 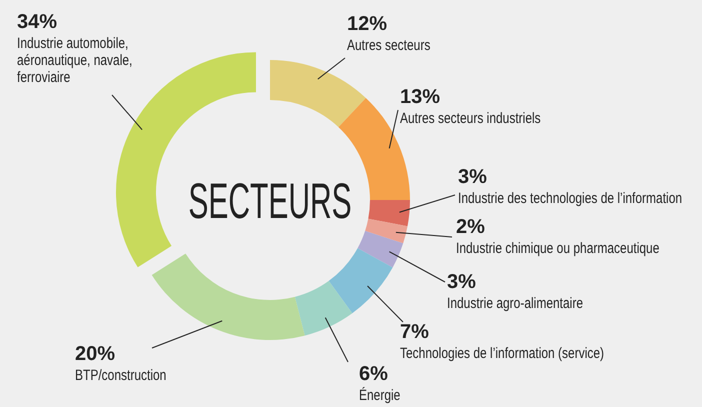 I want to click on data-label: 7%, so click(x=415, y=332).